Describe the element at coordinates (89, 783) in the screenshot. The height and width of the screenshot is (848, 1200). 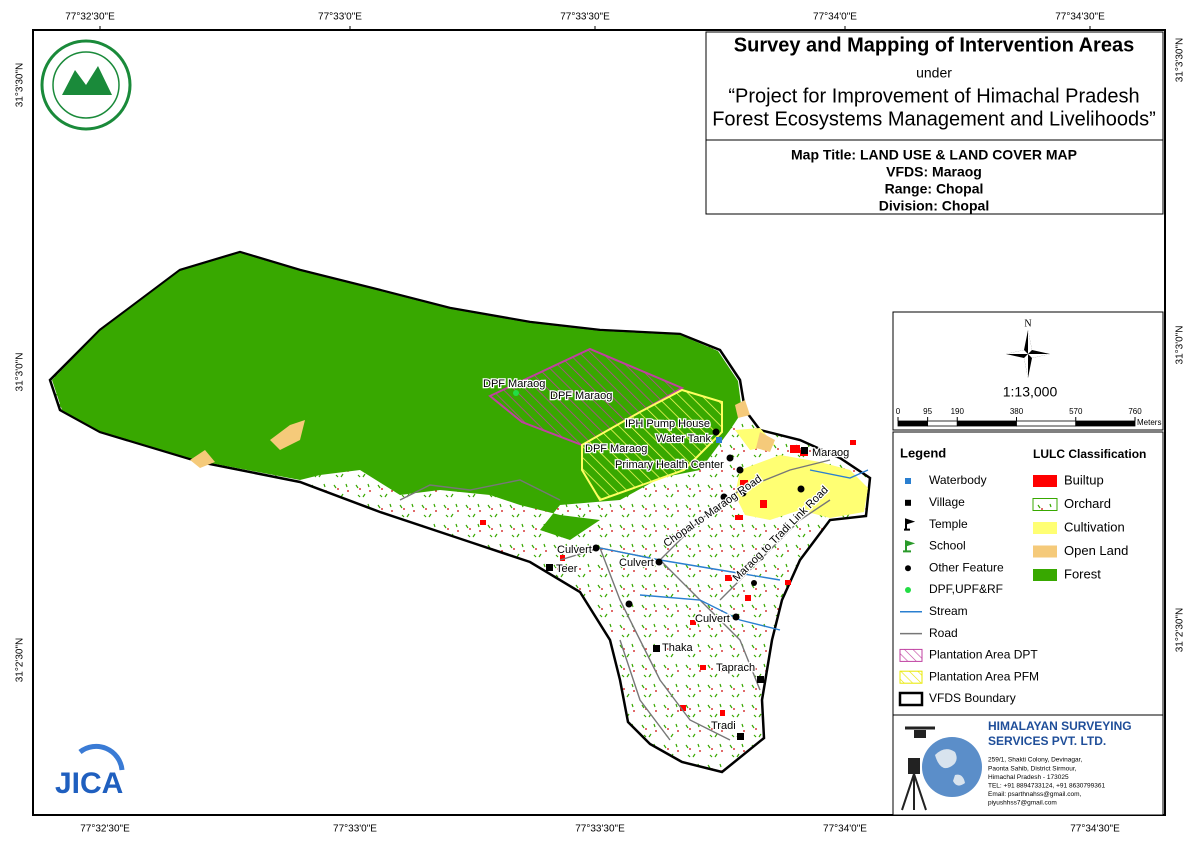
I see `jica-text: JICA` at that location.